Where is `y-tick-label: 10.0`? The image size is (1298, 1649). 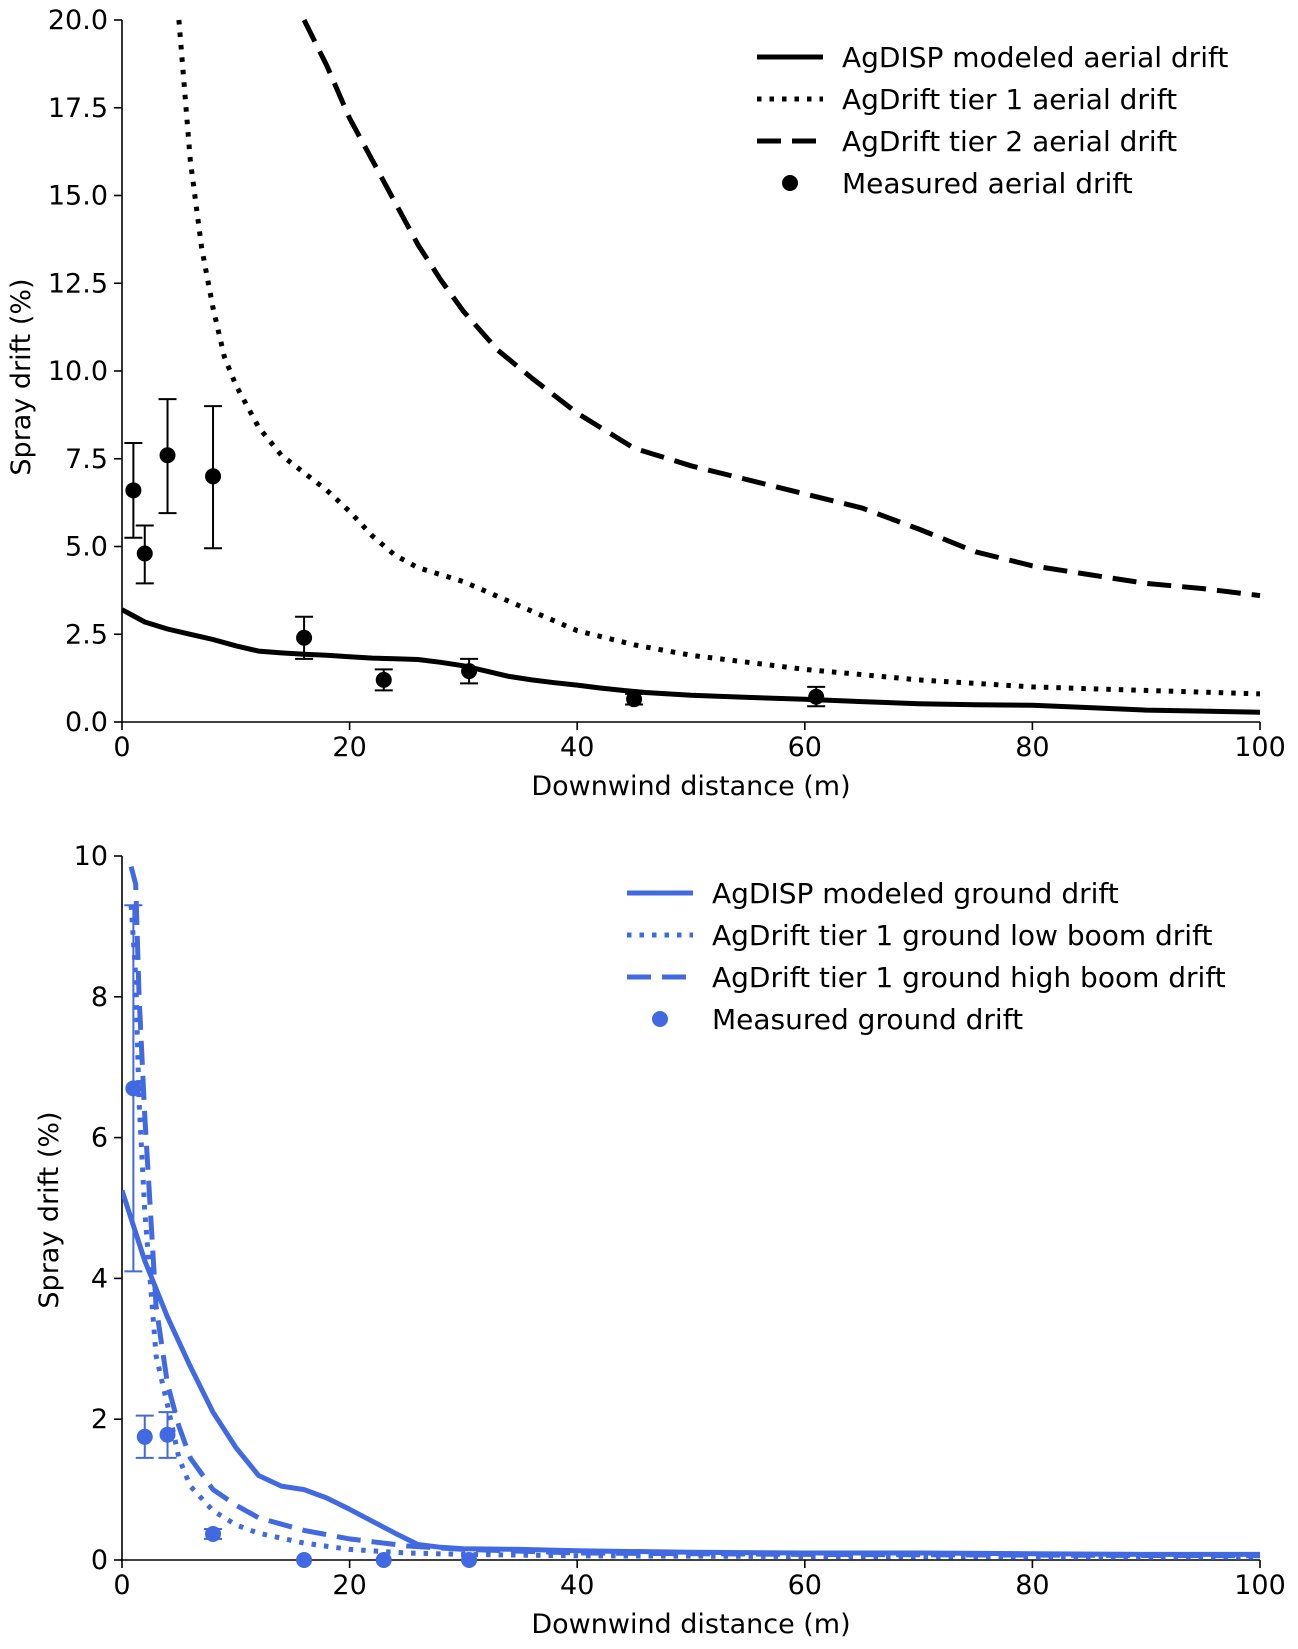 y-tick-label: 10.0 is located at coordinates (78, 371).